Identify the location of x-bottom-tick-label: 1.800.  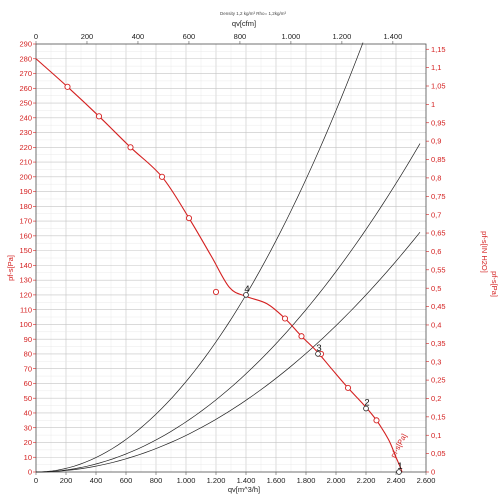
(306, 480).